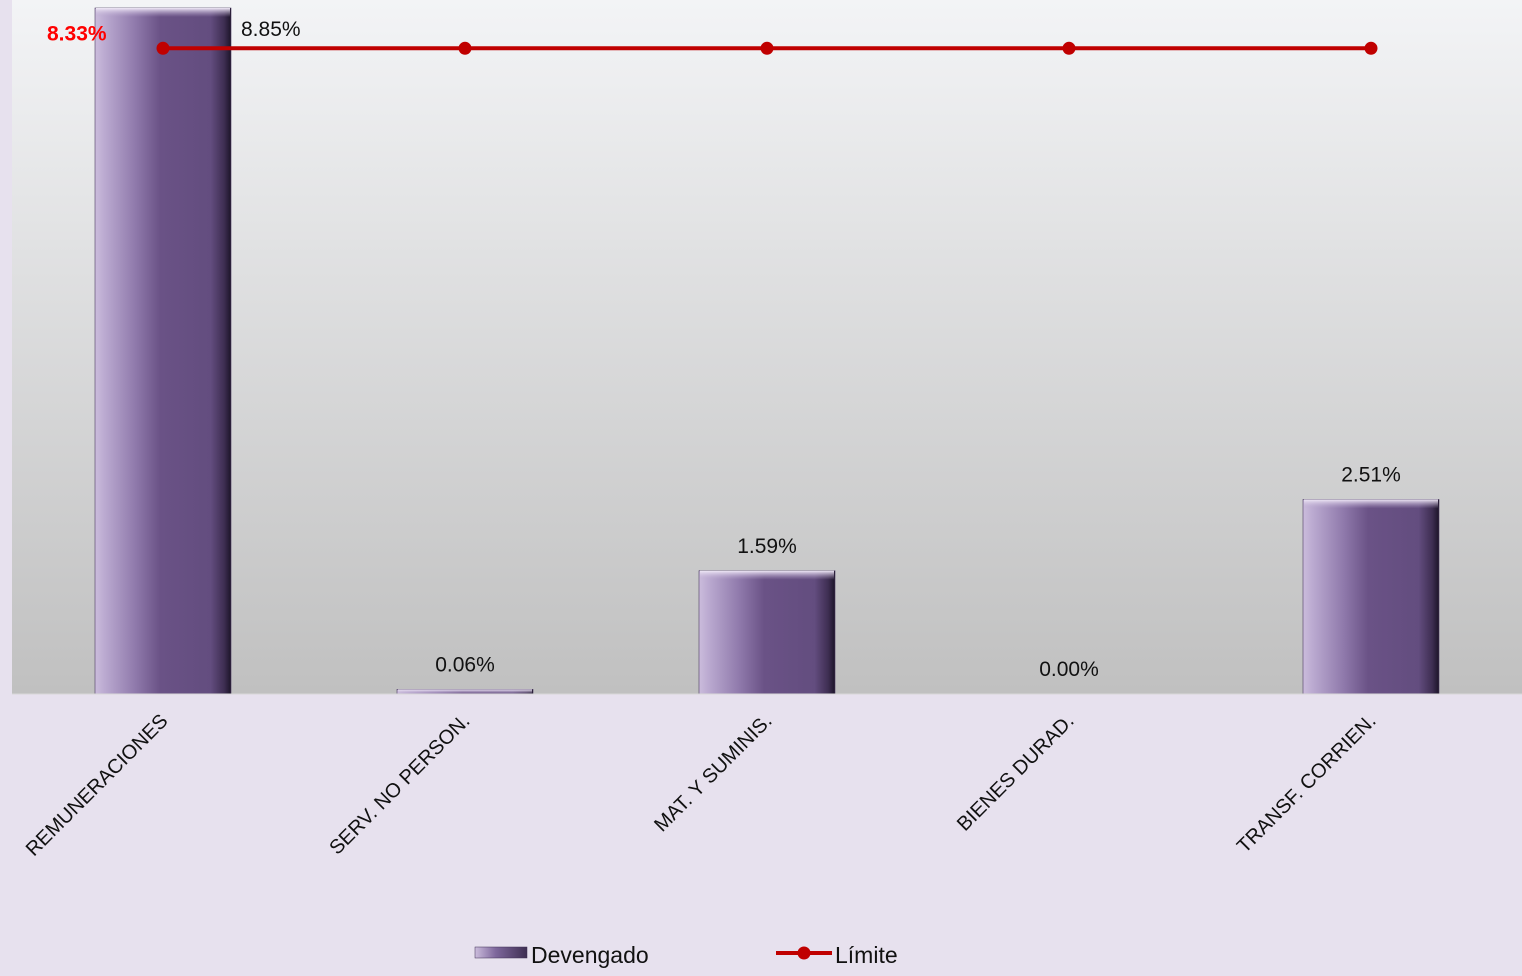 The height and width of the screenshot is (976, 1522). What do you see at coordinates (804, 953) in the screenshot?
I see `legend-marker-limite` at bounding box center [804, 953].